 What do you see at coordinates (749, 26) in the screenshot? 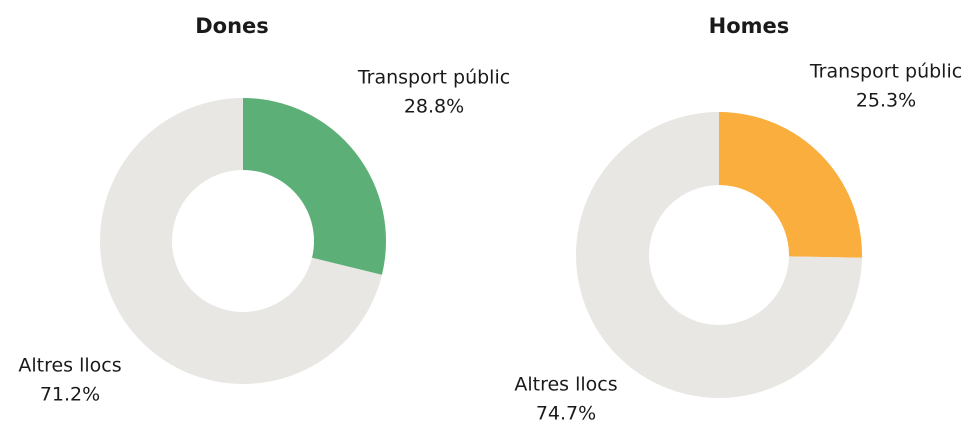
I see `chart-title: Homes` at bounding box center [749, 26].